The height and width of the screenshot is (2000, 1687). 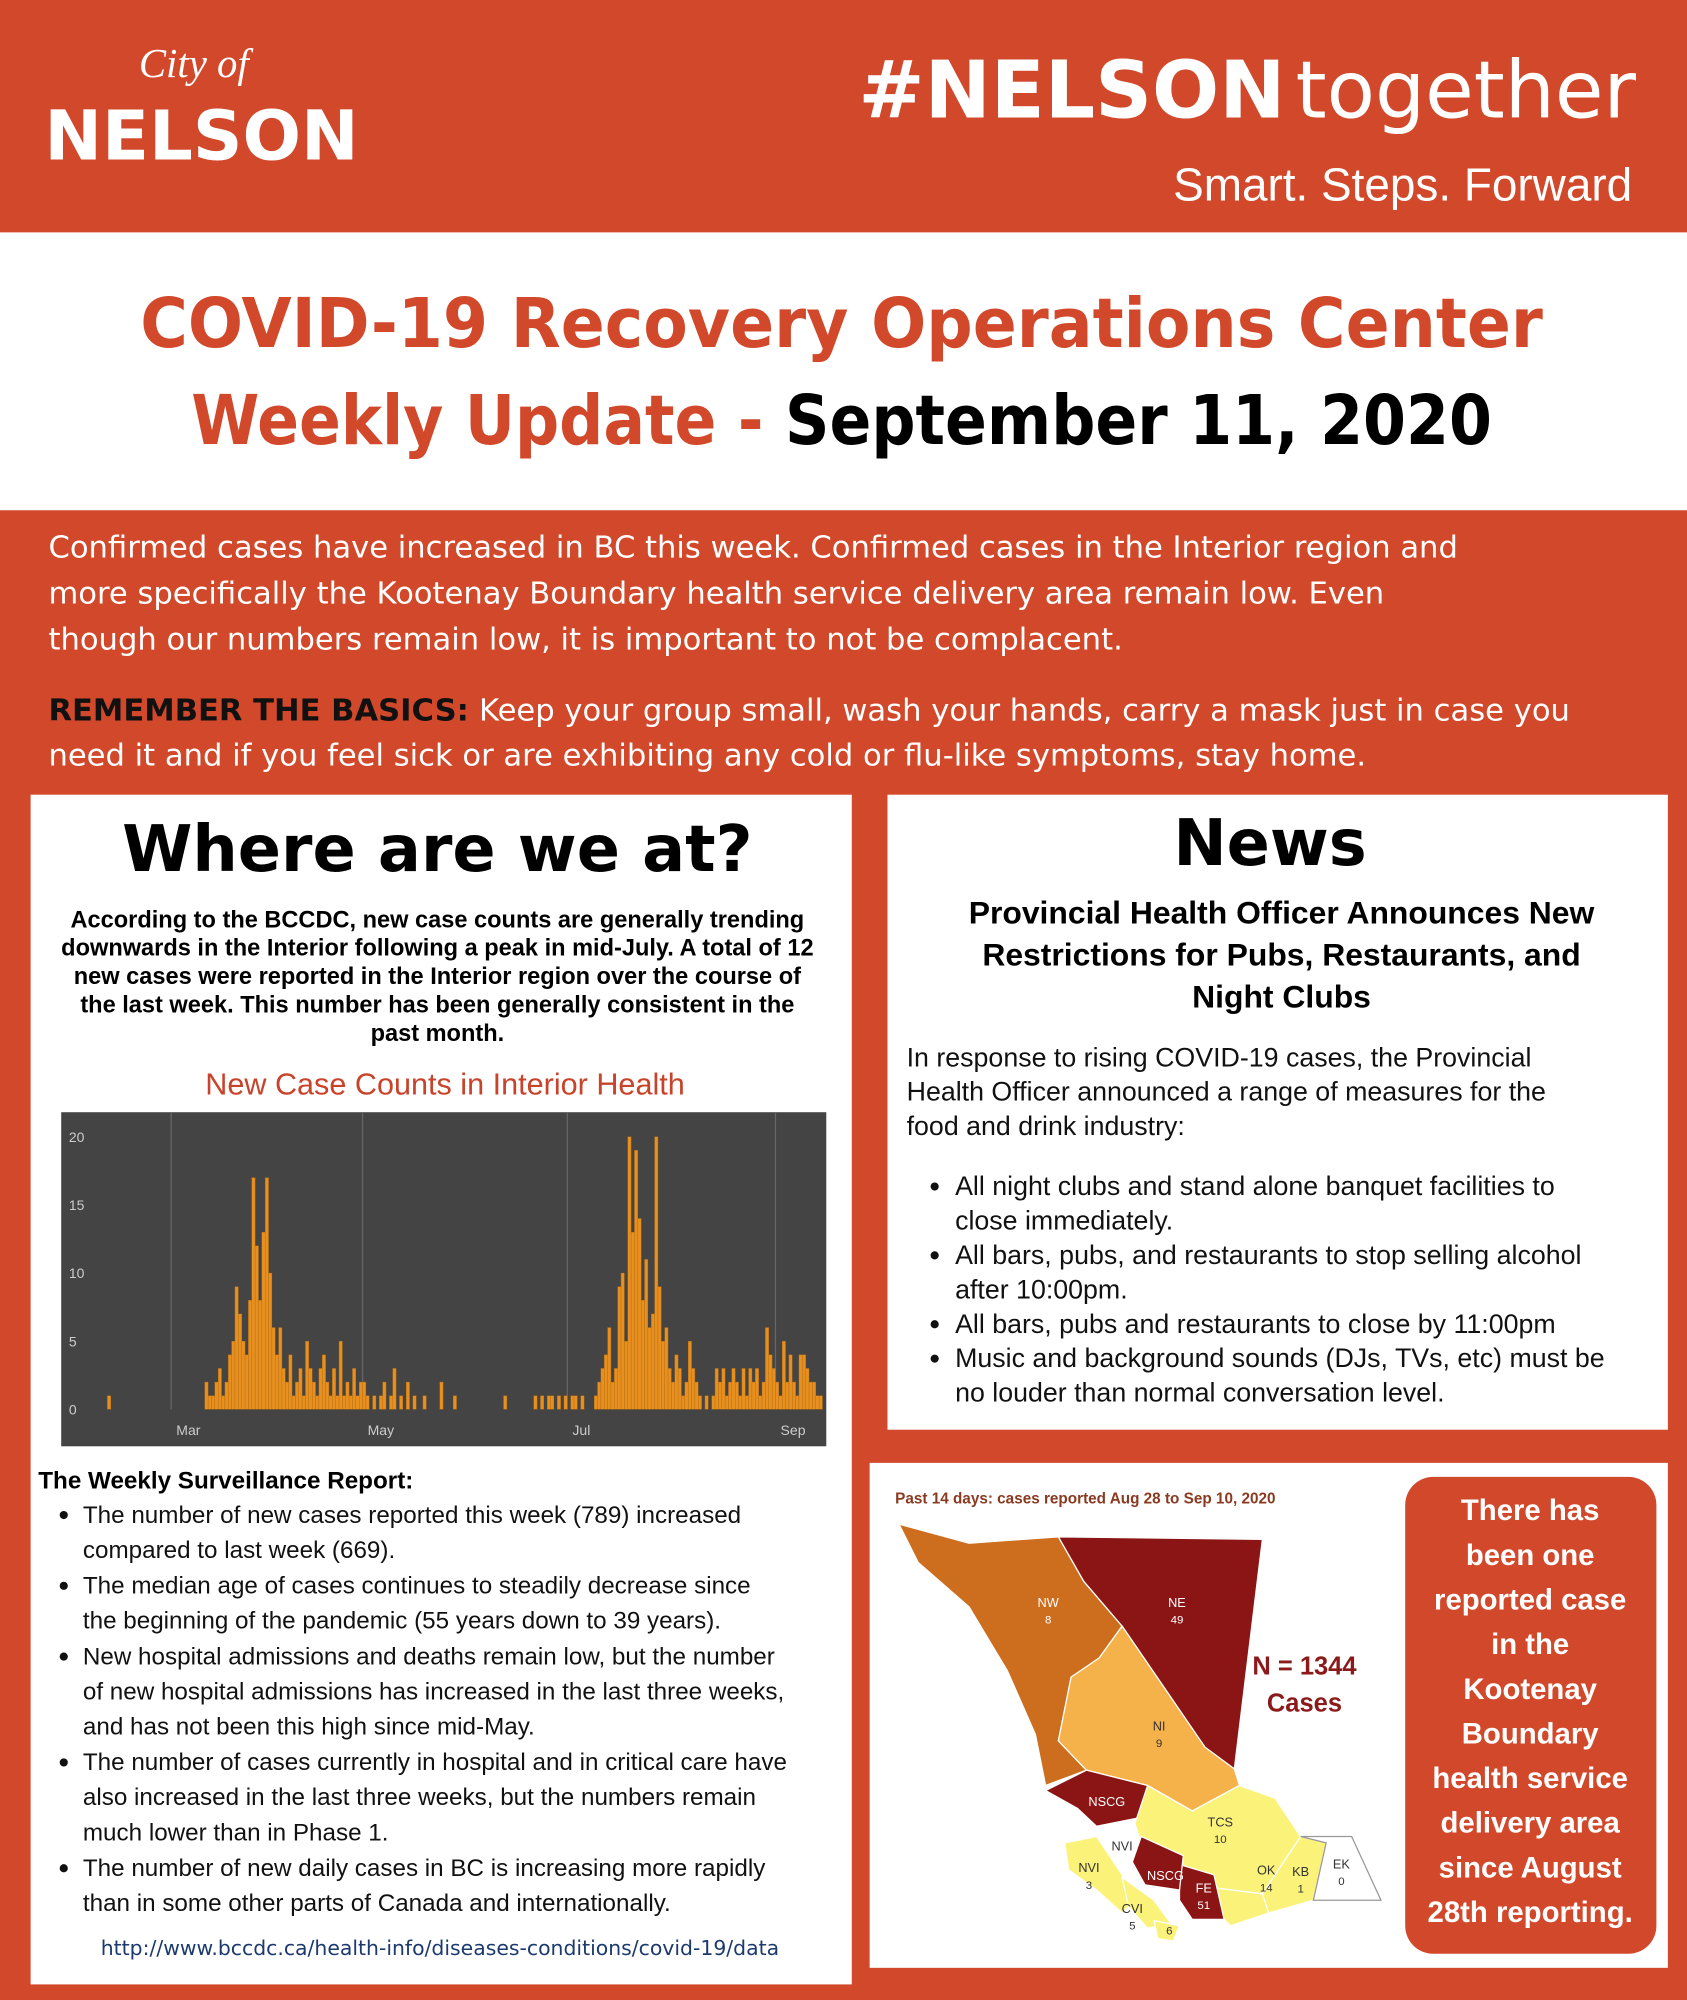 What do you see at coordinates (445, 1084) in the screenshot?
I see `chart-title: New Case Counts in Interior Health` at bounding box center [445, 1084].